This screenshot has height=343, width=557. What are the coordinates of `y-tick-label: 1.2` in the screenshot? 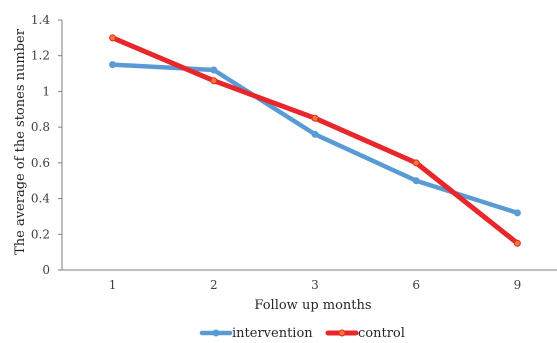 It's located at (40, 56).